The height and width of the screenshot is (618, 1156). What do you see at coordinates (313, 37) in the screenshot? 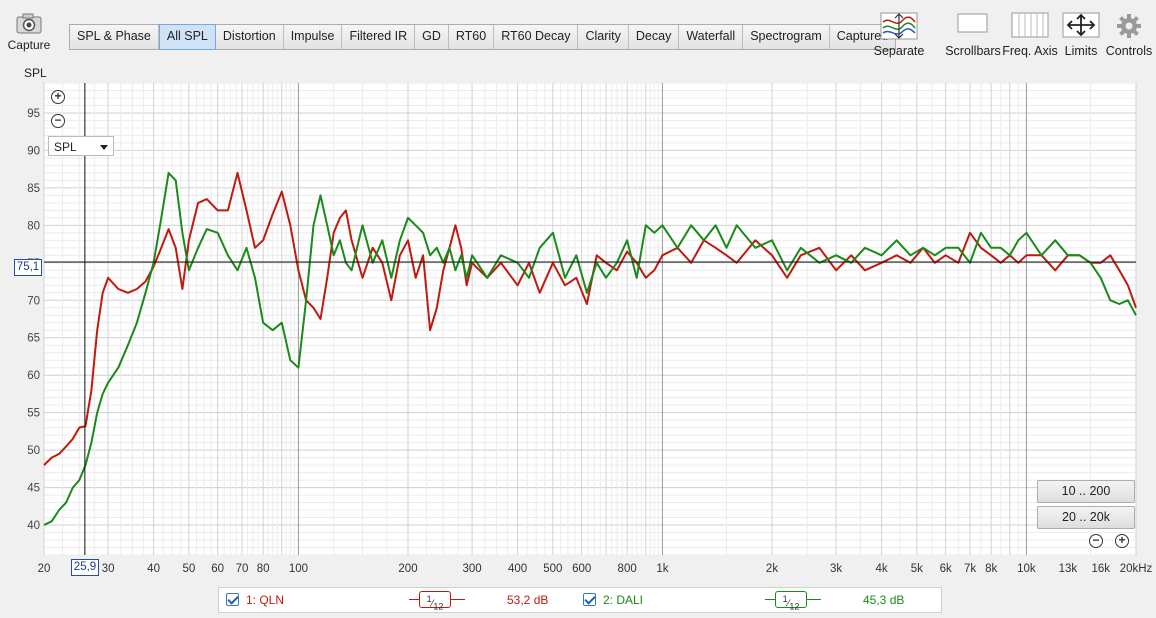
I see `tab-impulse: Impulse` at bounding box center [313, 37].